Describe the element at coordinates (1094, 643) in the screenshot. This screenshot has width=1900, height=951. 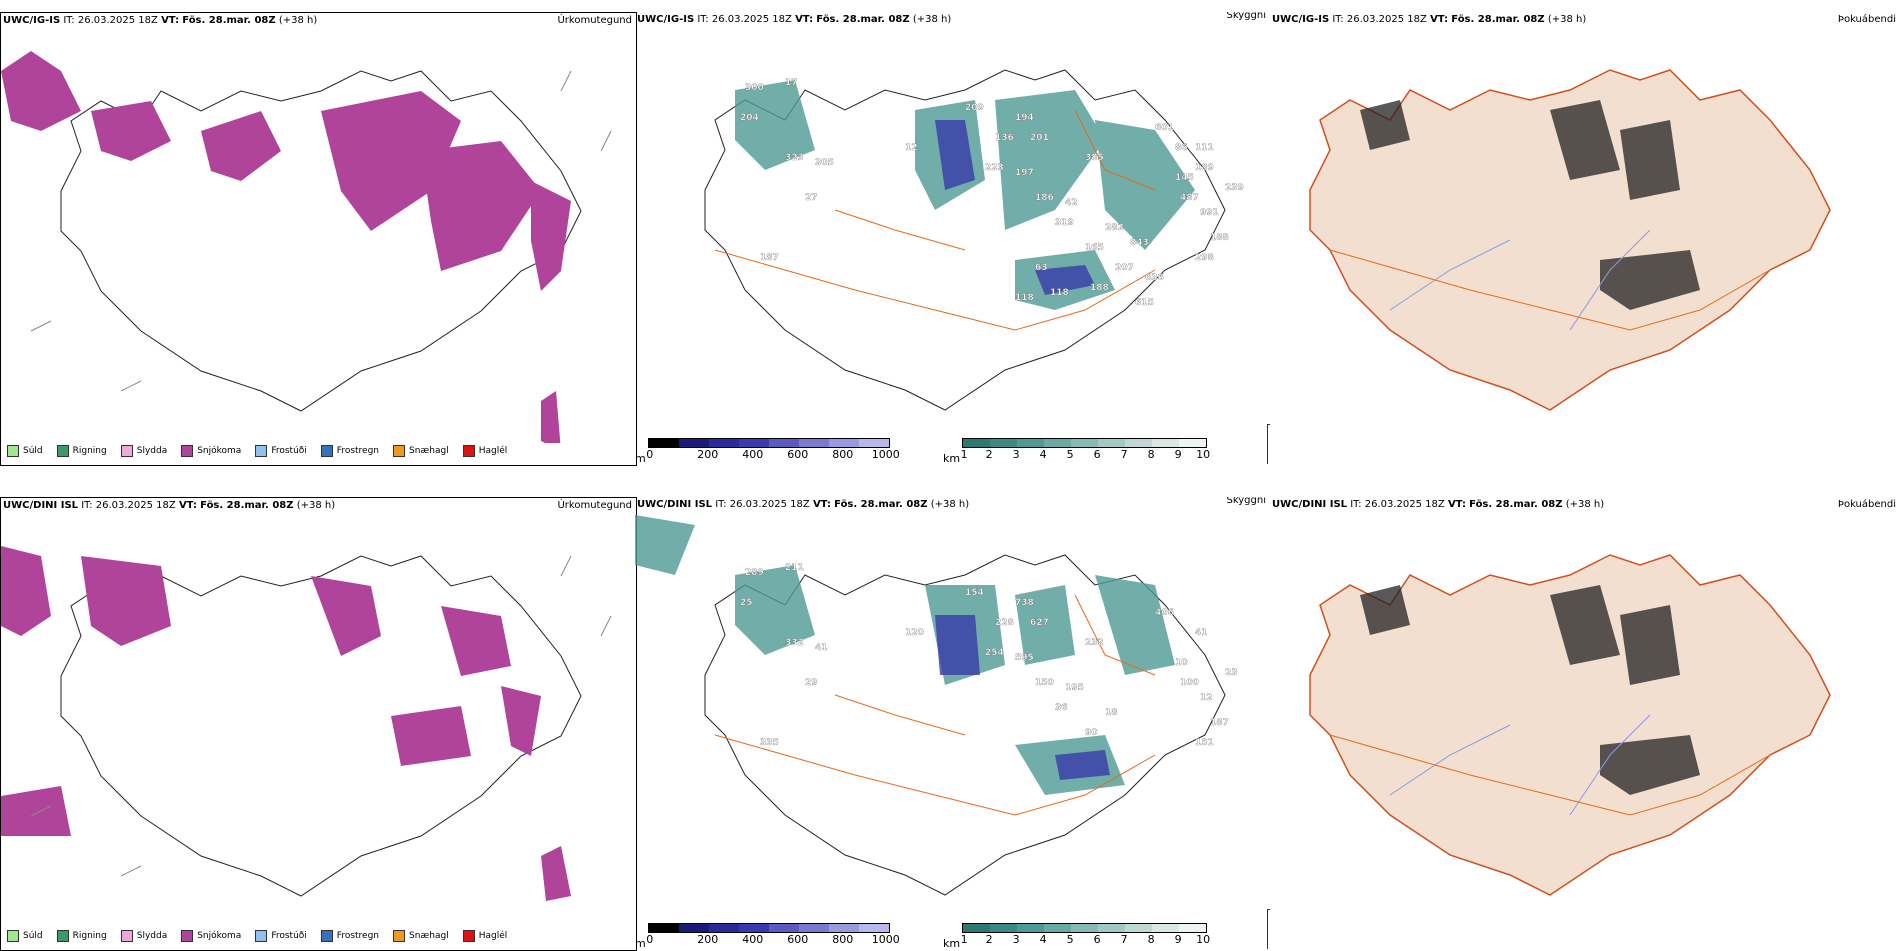
I see `snow-depth-label: 232` at that location.